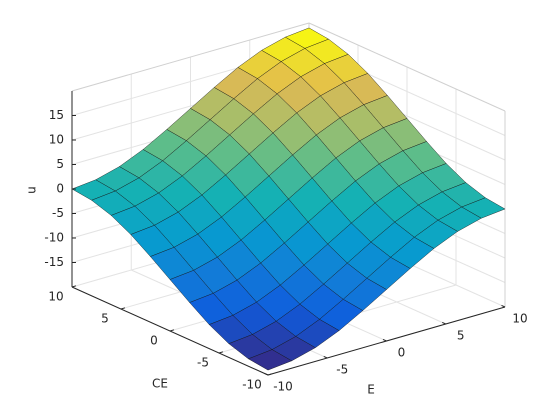  What do you see at coordinates (32, 190) in the screenshot?
I see `z-axis-label: u` at bounding box center [32, 190].